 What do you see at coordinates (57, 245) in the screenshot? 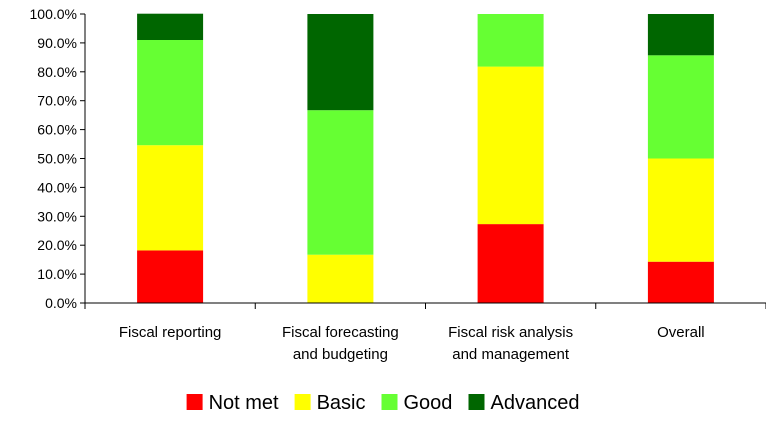
I see `y-tick-label: 20.0%` at bounding box center [57, 245].